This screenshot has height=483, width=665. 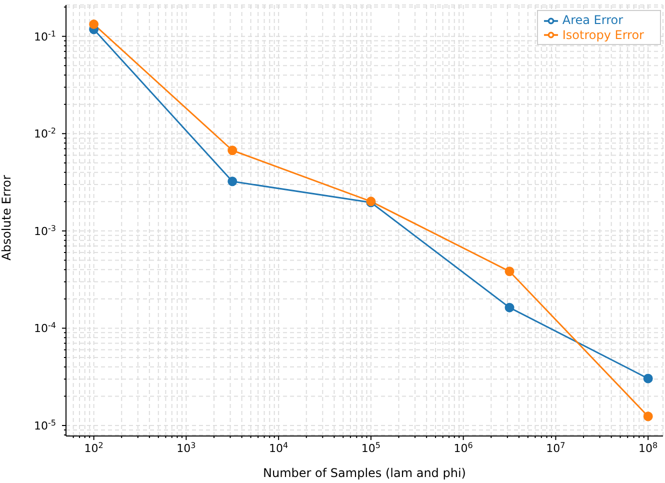 What do you see at coordinates (648, 447) in the screenshot?
I see `x-tick-label: 10$^{8}$` at bounding box center [648, 447].